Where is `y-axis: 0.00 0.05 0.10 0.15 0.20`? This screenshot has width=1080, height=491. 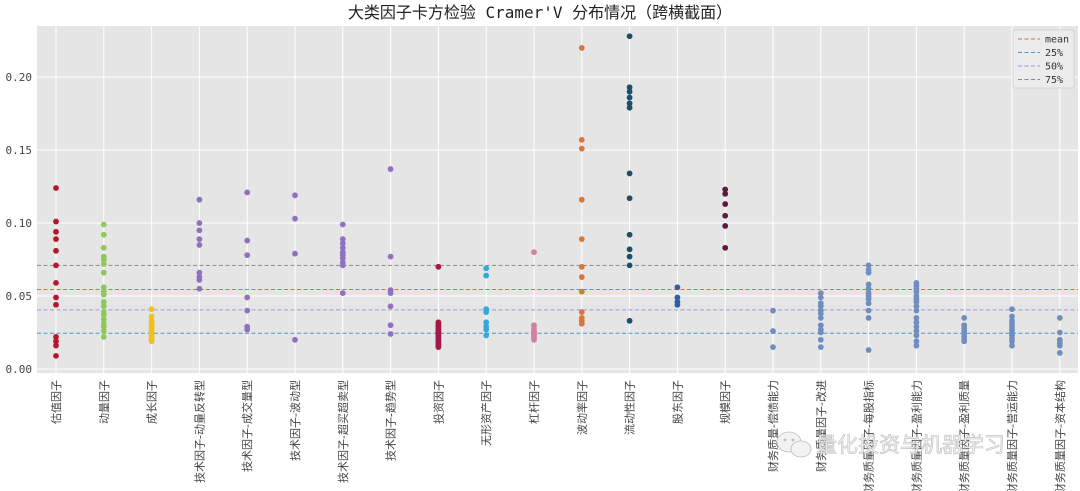
y-axis: 0.00 0.05 0.10 0.15 0.20 is located at coordinates (19, 223).